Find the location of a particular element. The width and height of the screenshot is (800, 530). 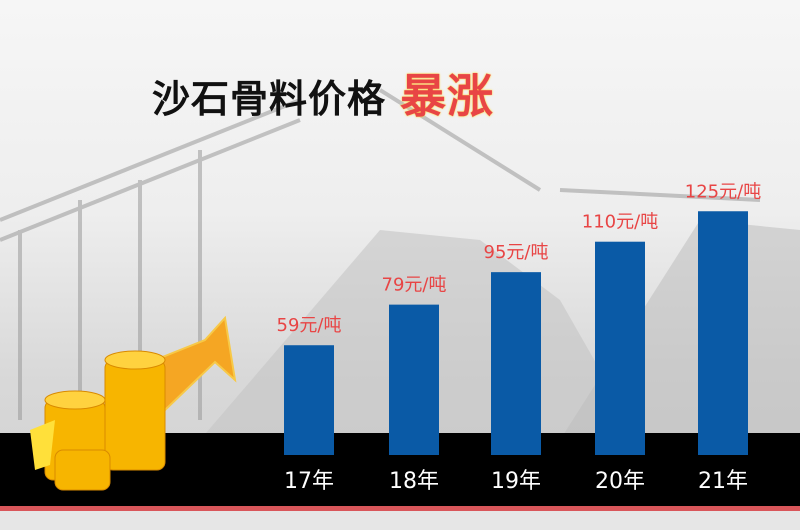

bar-19年 is located at coordinates (516, 363).